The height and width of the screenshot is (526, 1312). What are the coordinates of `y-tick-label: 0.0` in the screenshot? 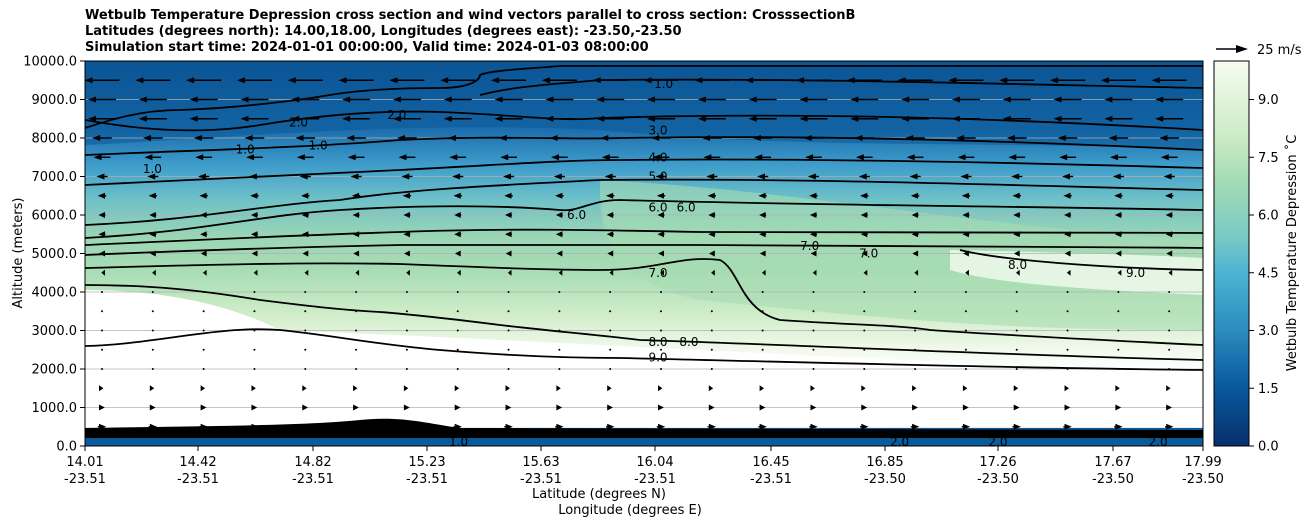 It's located at (66, 447).